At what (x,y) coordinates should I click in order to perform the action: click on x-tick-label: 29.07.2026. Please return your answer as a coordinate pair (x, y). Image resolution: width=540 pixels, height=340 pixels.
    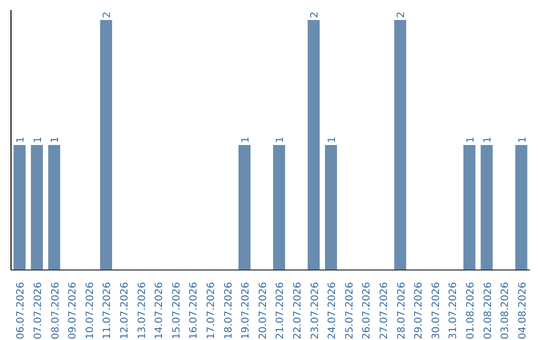
    Looking at the image, I should click on (419, 311).